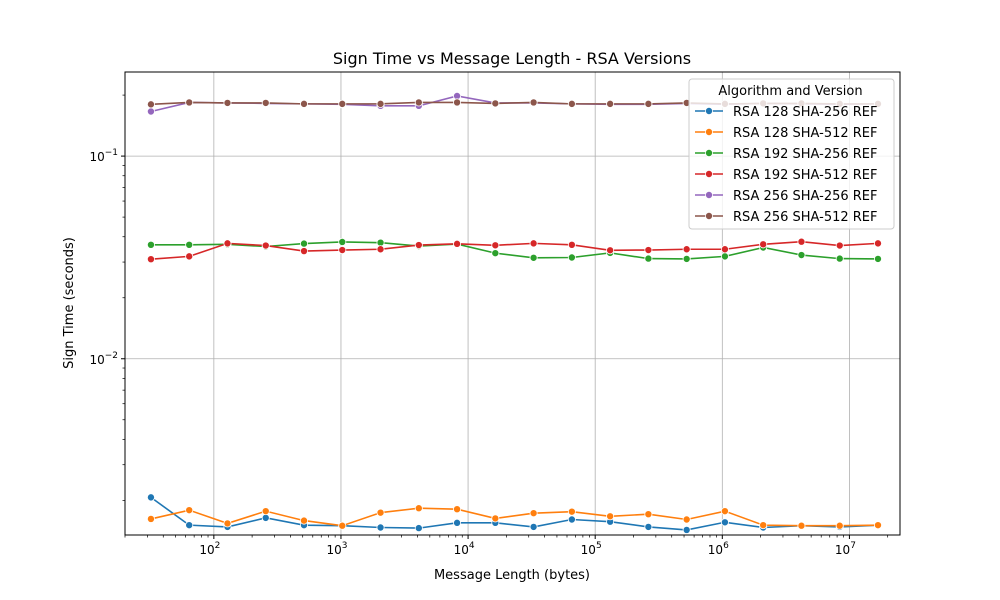 The height and width of the screenshot is (600, 1000). Describe the element at coordinates (805, 175) in the screenshot. I see `legend-label: RSA 192 SHA-512 REF` at that location.